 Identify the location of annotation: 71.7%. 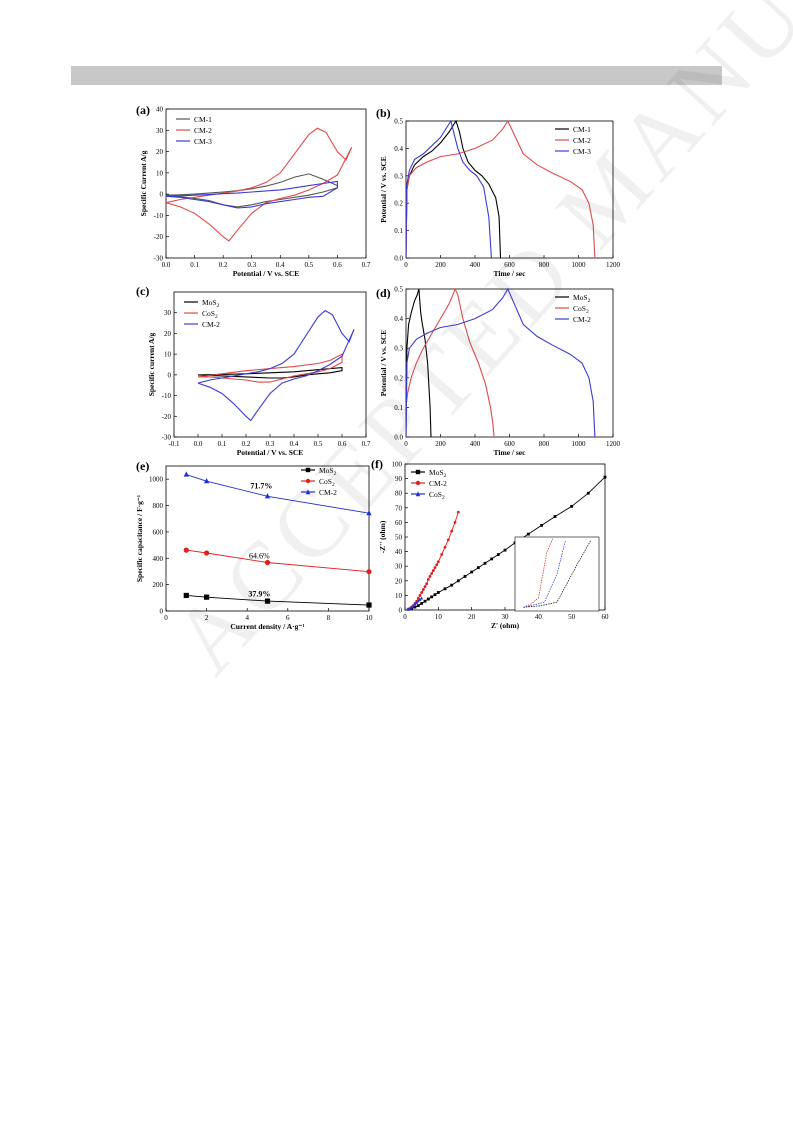
(261, 485).